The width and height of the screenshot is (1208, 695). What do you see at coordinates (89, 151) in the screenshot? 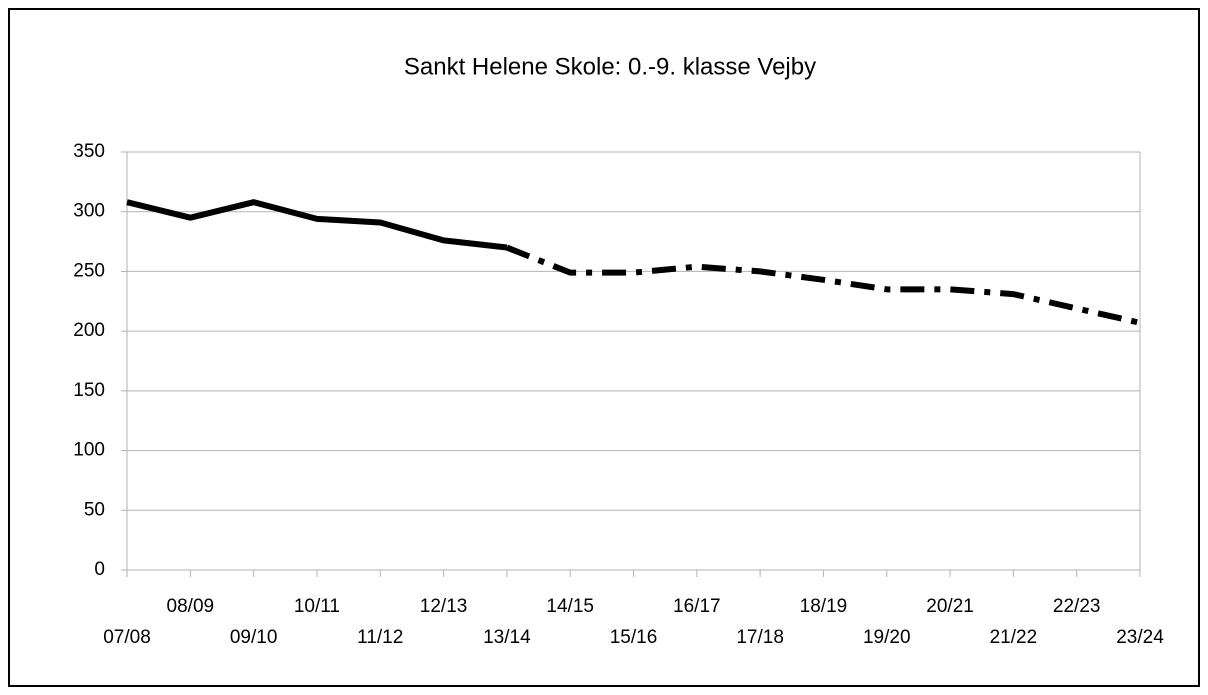
I see `y-tick-label: 350` at bounding box center [89, 151].